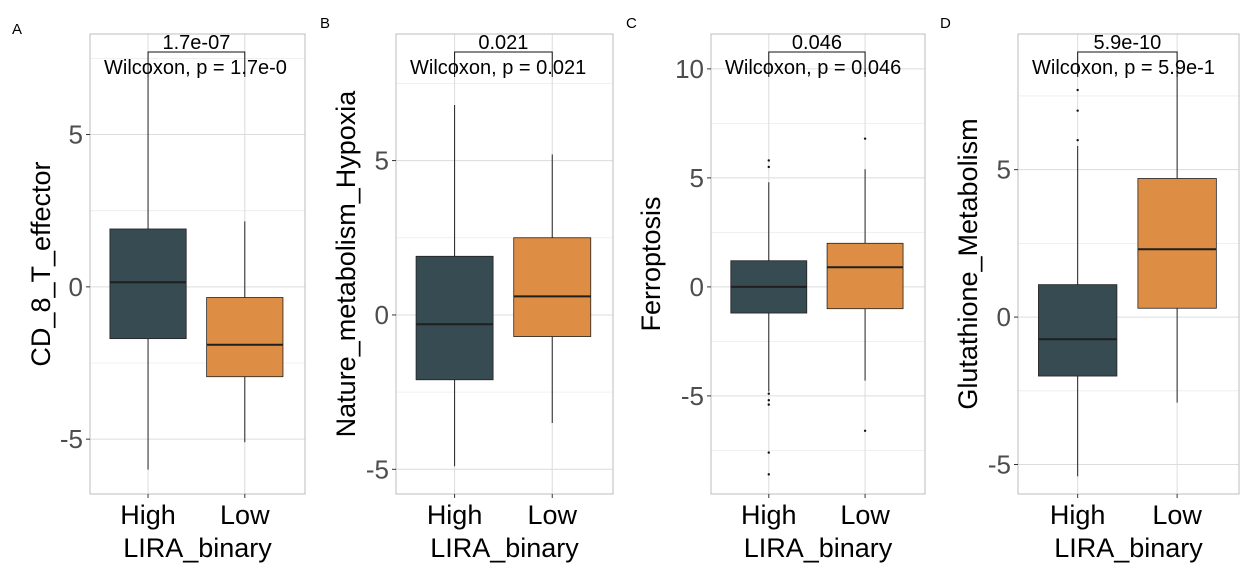  I want to click on y-axis-label: Glutathione_Metabolism, so click(968, 263).